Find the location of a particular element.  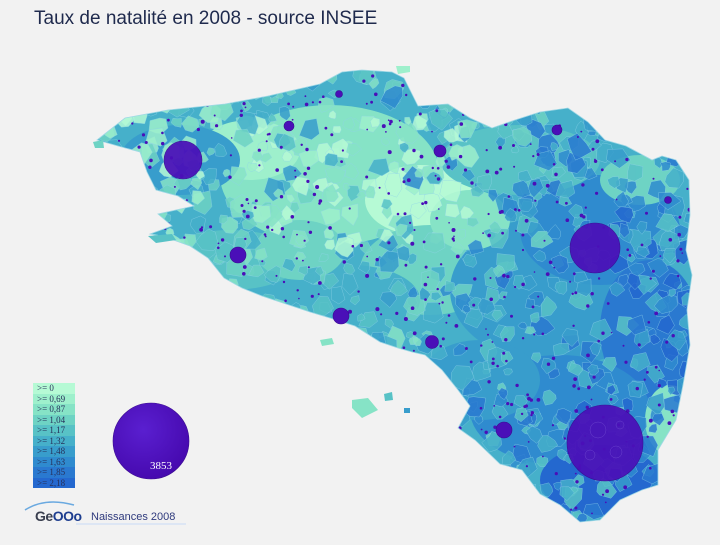

legend-class-label: >= 1,48 is located at coordinates (51, 451).